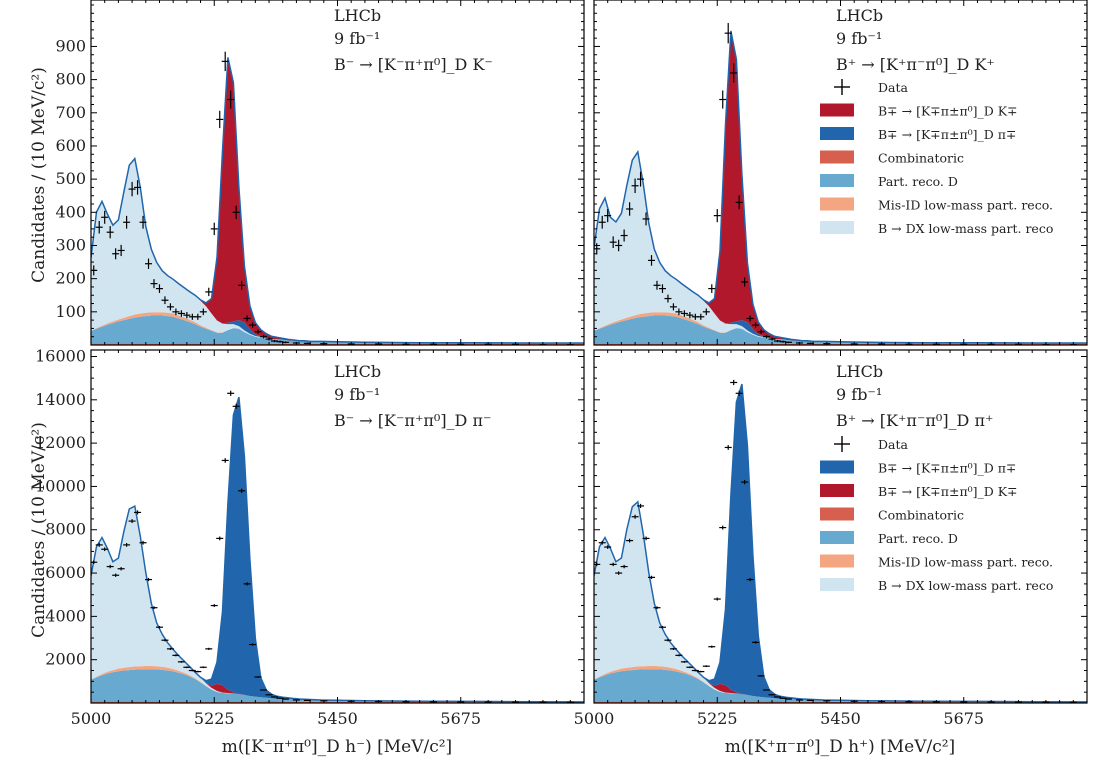 The image size is (1094, 764). Describe the element at coordinates (965, 205) in the screenshot. I see `legend-label: Mis-ID low-mass part. reco.` at that location.